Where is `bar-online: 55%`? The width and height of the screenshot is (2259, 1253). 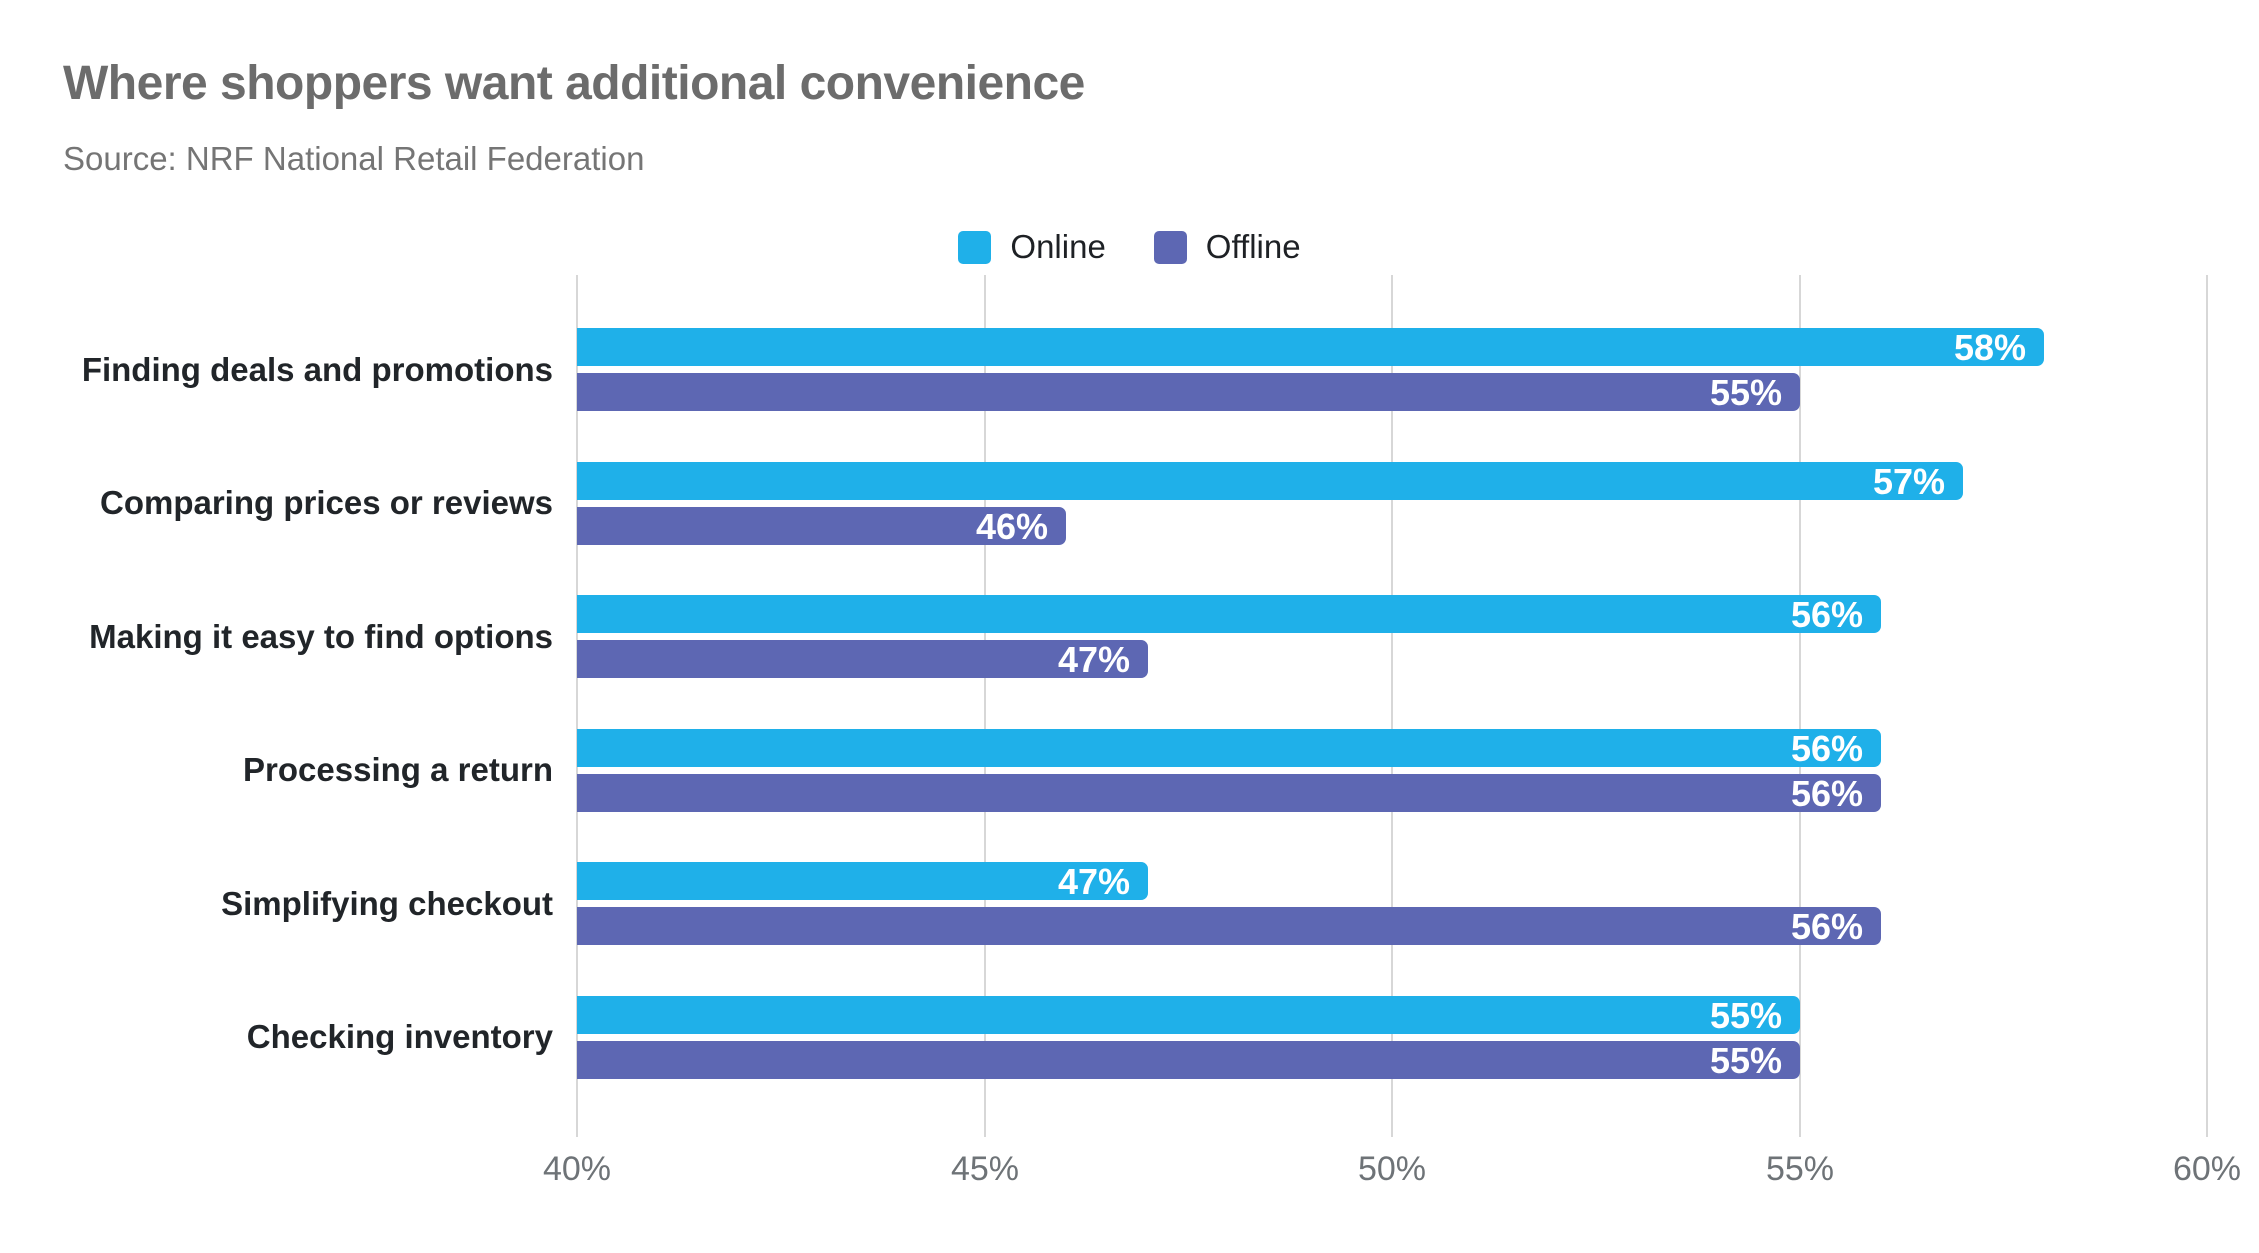
bar-online: 55% is located at coordinates (1188, 1015).